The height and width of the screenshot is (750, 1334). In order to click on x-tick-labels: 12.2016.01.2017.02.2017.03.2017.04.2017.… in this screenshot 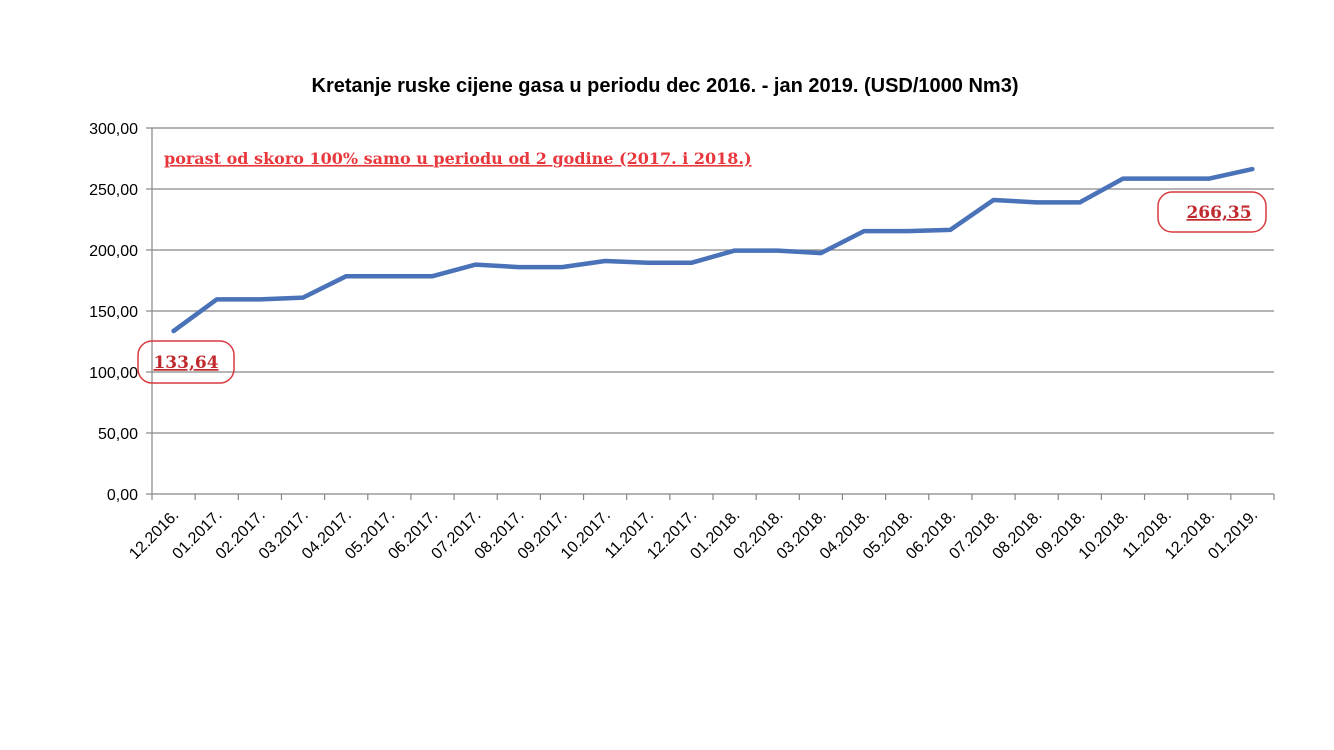, I will do `click(693, 535)`.